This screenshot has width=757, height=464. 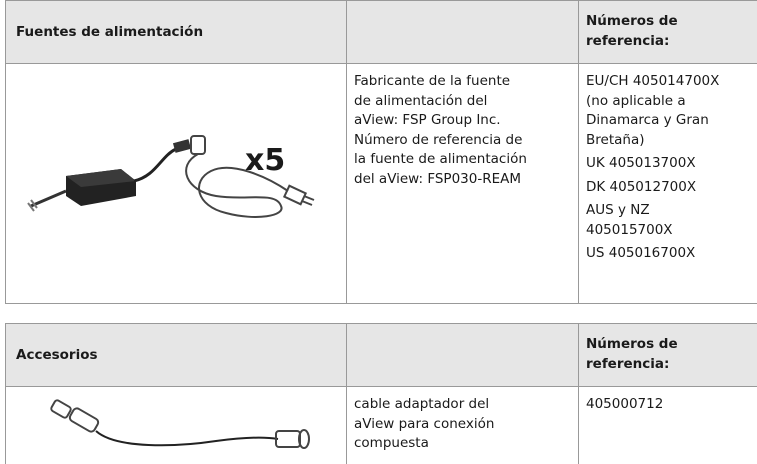 What do you see at coordinates (421, 100) in the screenshot?
I see `text-line: de alimentación del` at bounding box center [421, 100].